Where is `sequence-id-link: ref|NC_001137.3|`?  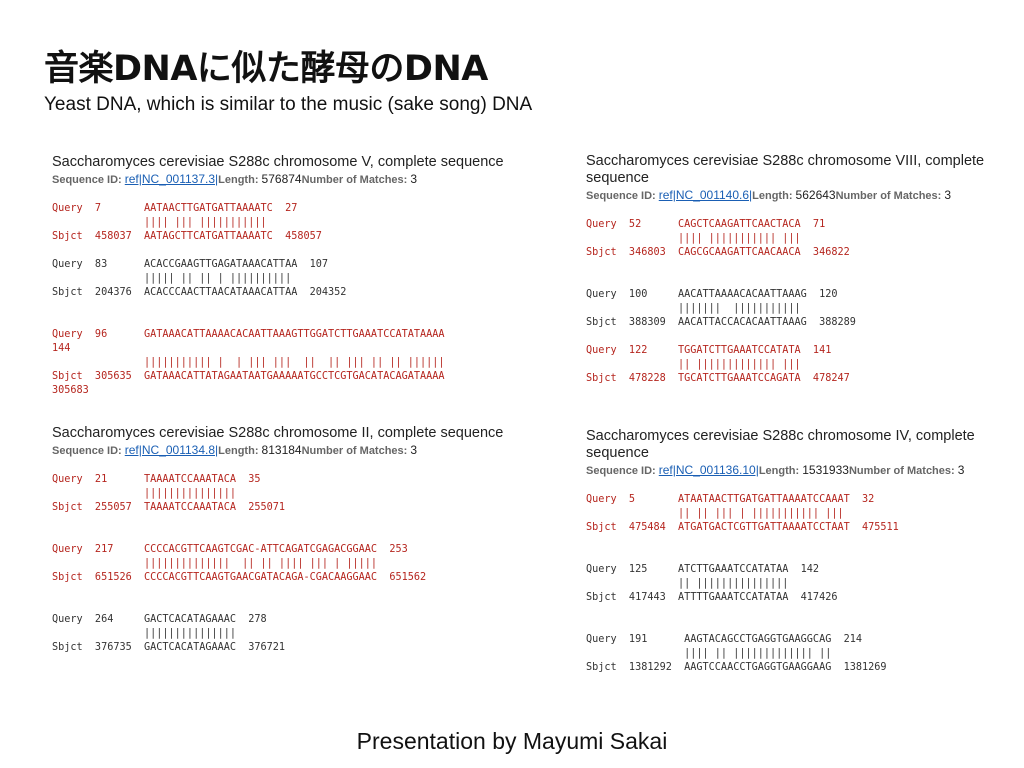
sequence-id-link: ref|NC_001137.3| is located at coordinates (171, 179).